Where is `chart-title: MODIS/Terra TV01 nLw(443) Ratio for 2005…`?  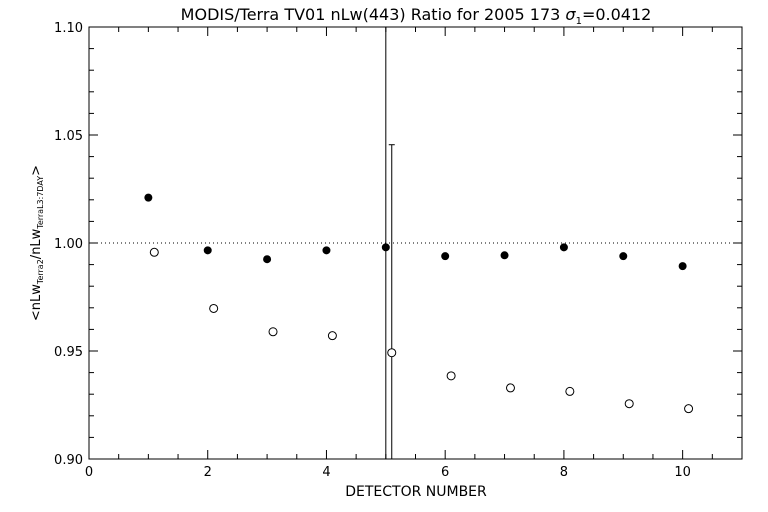 chart-title: MODIS/Terra TV01 nLw(443) Ratio for 2005… is located at coordinates (416, 16).